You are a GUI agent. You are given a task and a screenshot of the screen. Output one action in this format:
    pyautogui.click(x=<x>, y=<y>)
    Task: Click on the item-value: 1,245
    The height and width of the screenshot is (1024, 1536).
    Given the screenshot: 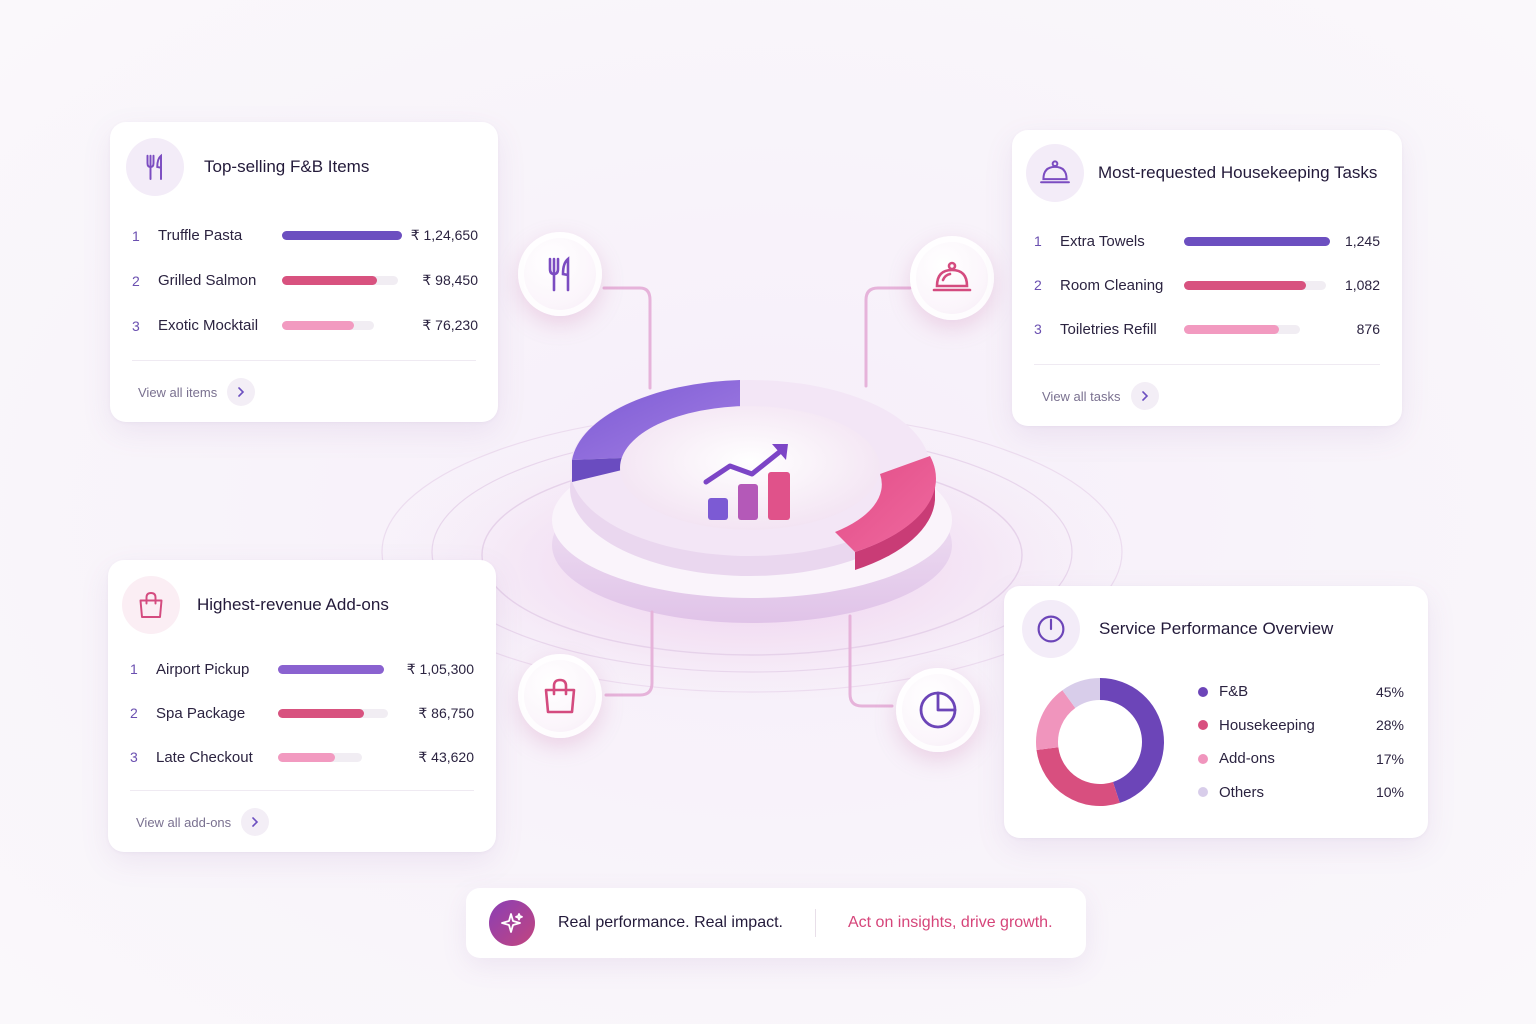 What is the action you would take?
    pyautogui.click(x=1362, y=241)
    